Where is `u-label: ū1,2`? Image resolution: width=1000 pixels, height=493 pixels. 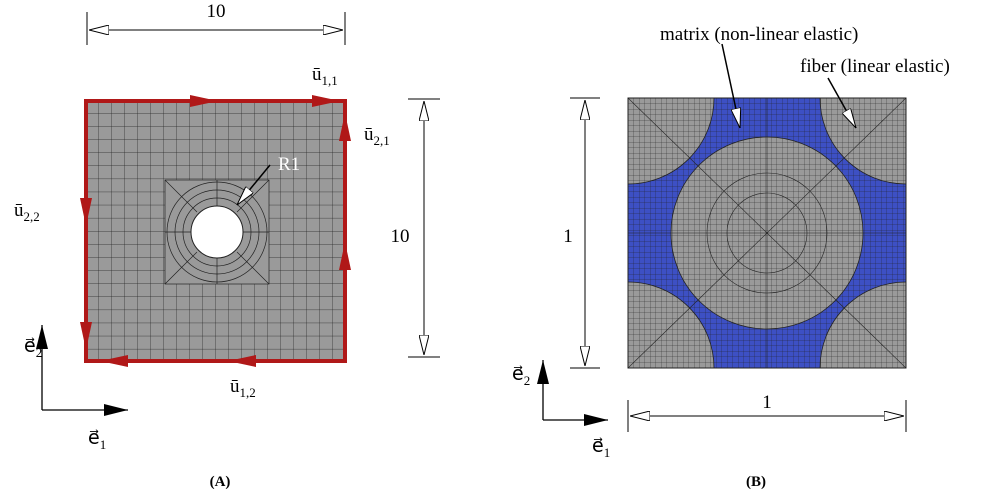 u-label: ū1,2 is located at coordinates (243, 388).